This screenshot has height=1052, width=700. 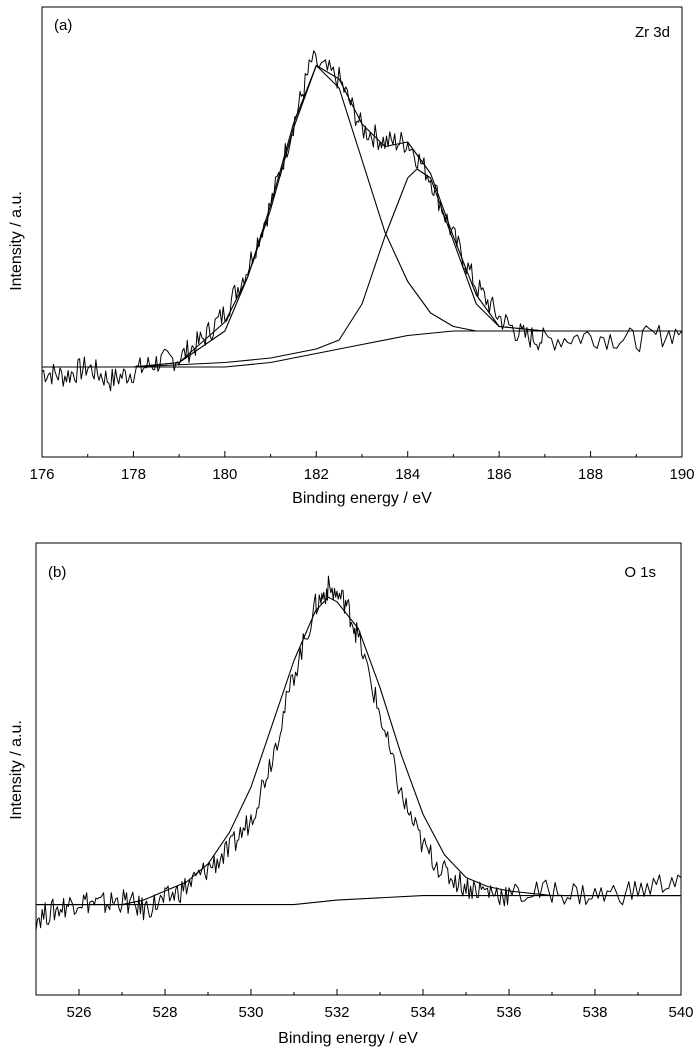 I want to click on x-tick-label: 178, so click(x=133, y=474).